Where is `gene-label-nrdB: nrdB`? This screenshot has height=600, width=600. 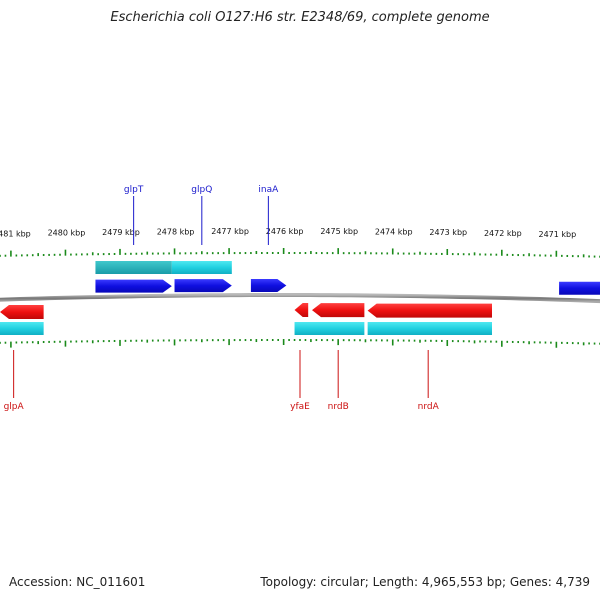 gene-label-nrdB: nrdB is located at coordinates (338, 407).